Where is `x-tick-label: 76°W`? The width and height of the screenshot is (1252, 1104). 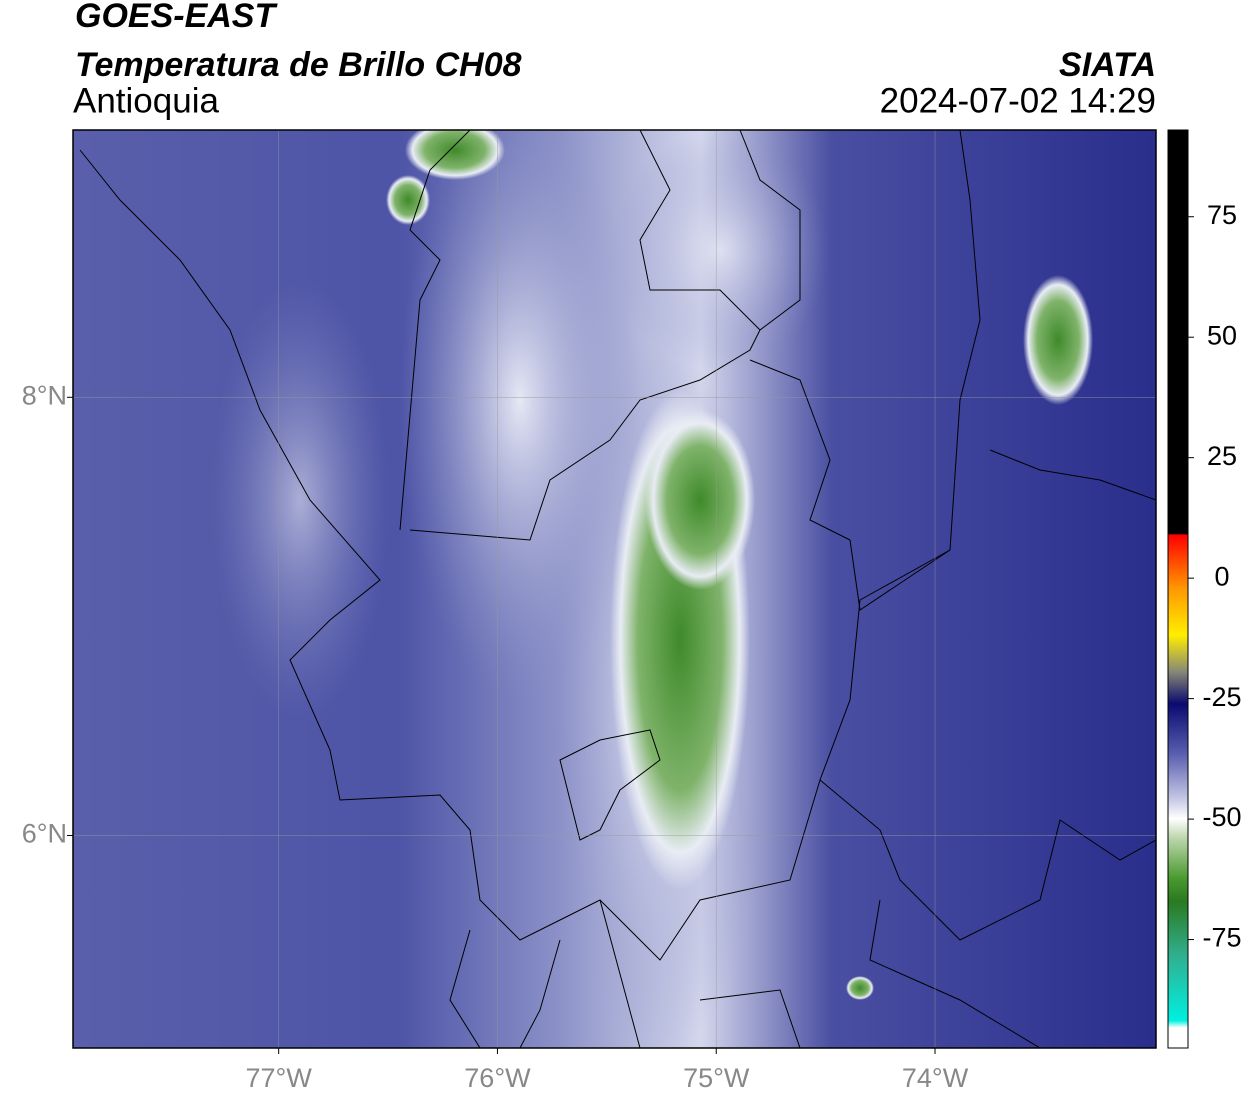
x-tick-label: 76°W is located at coordinates (497, 1078).